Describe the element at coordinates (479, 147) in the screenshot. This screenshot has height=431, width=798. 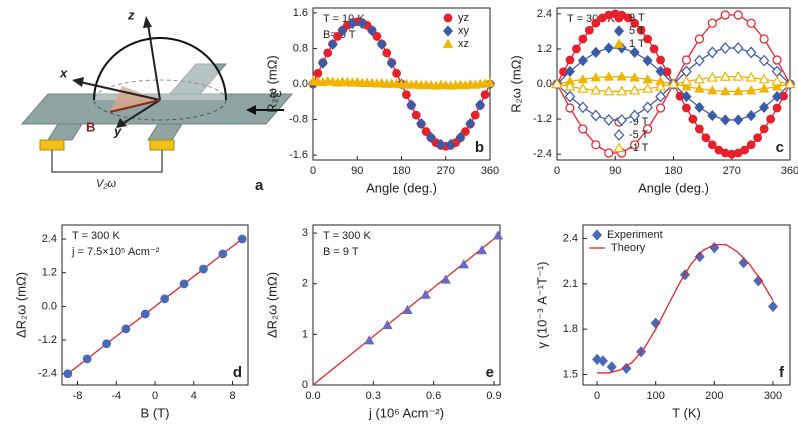
I see `panel-label: b` at that location.